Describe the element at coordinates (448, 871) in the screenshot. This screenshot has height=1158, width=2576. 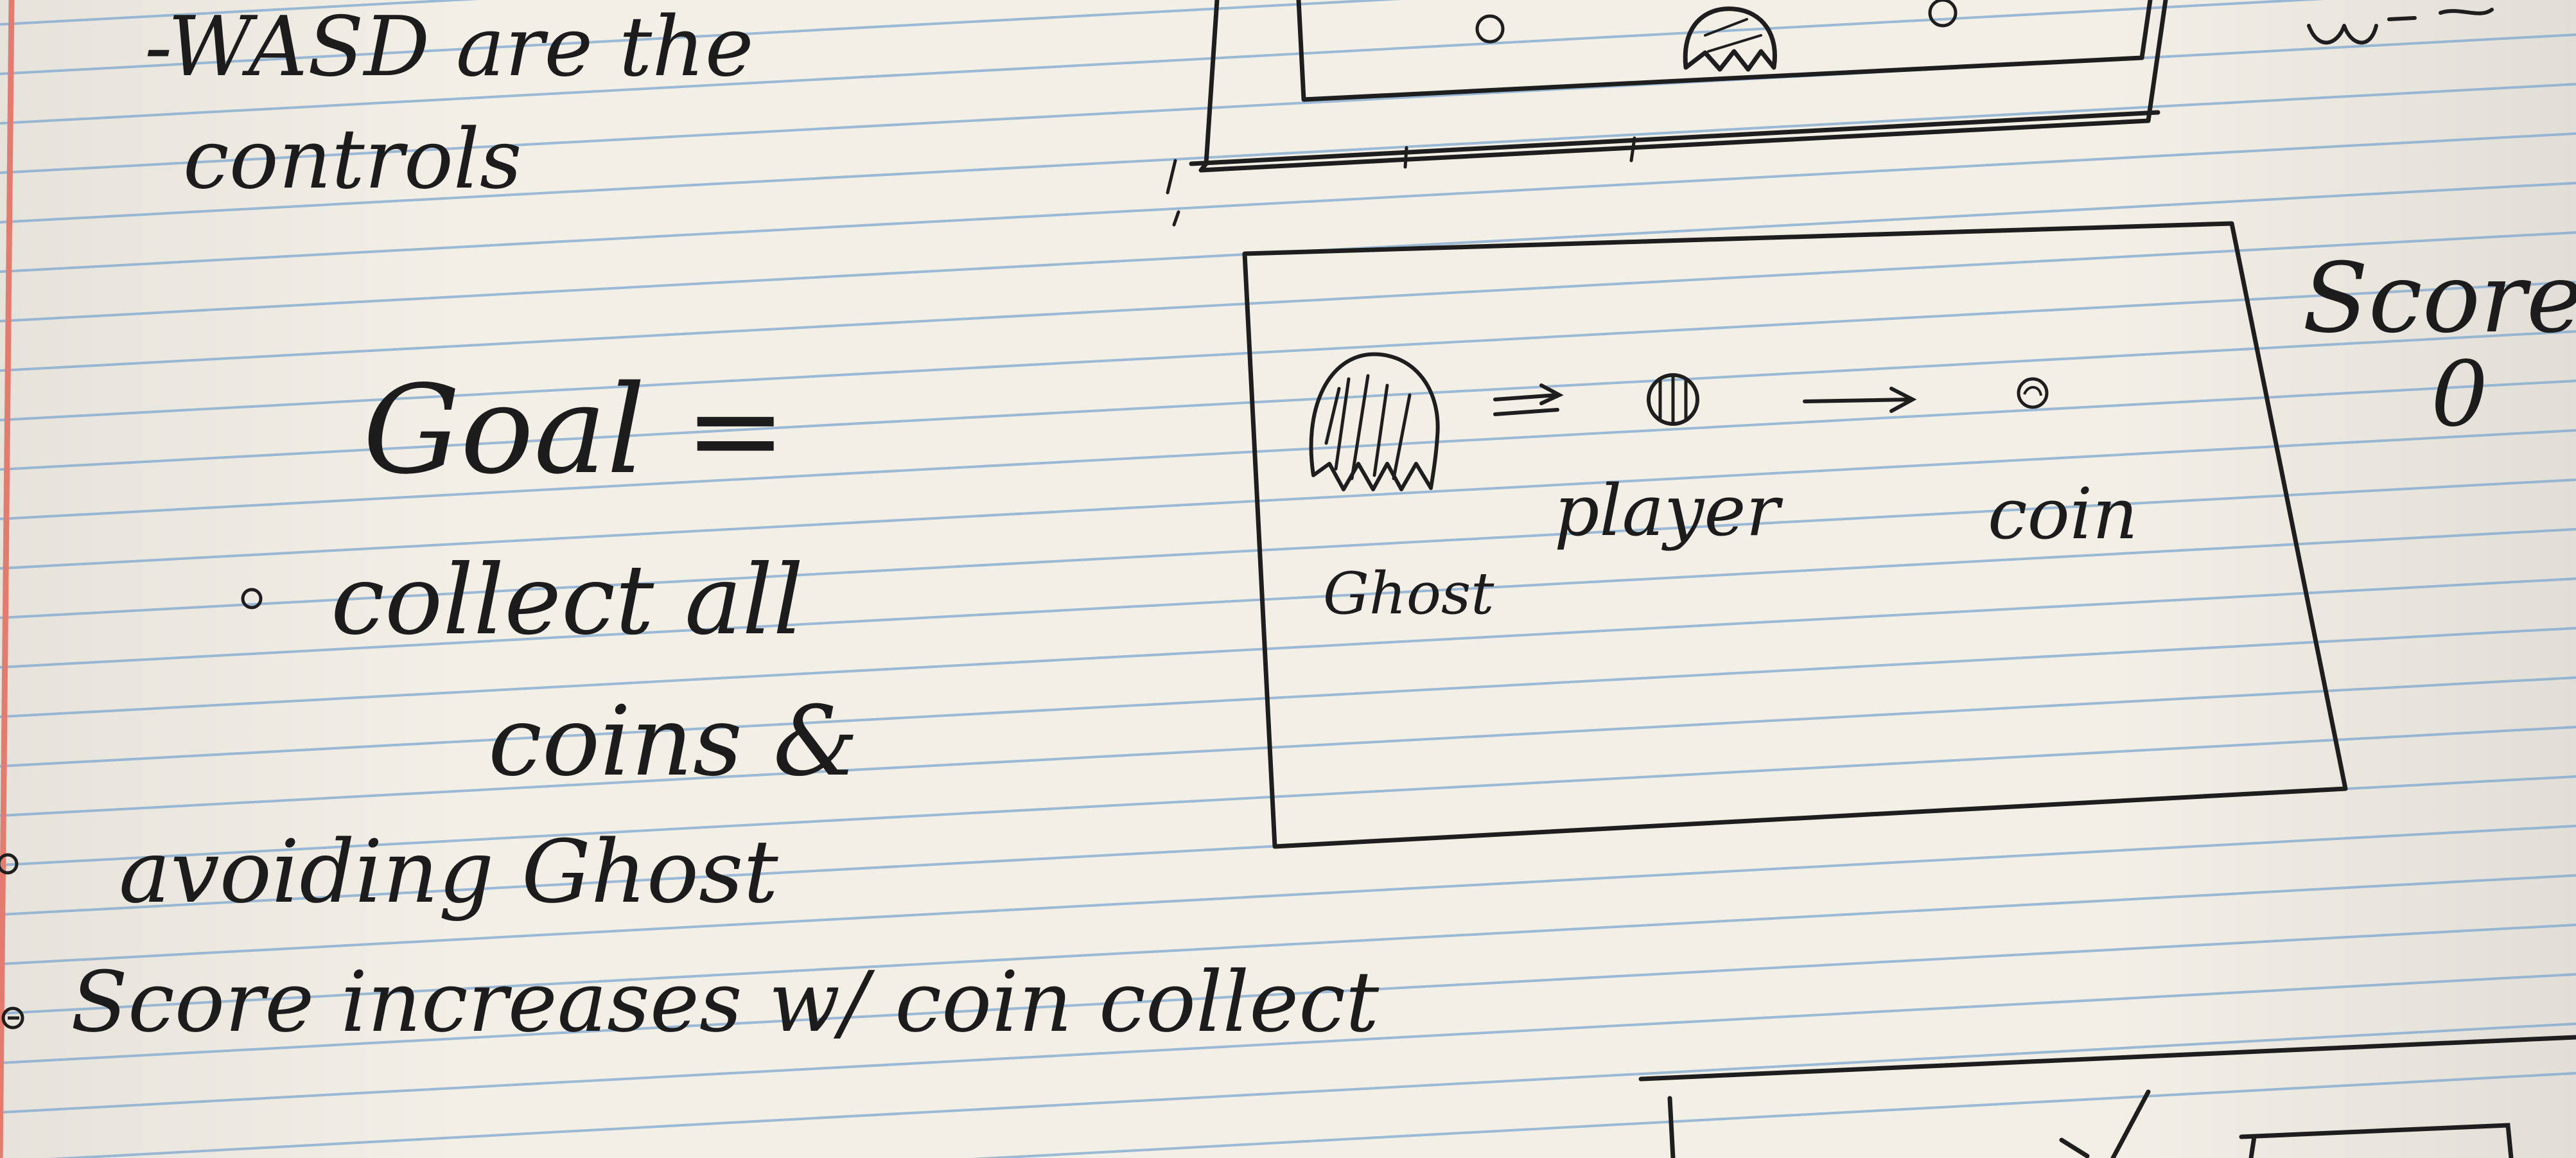
I see `goal-bullet-avoid: avoiding Ghost` at that location.